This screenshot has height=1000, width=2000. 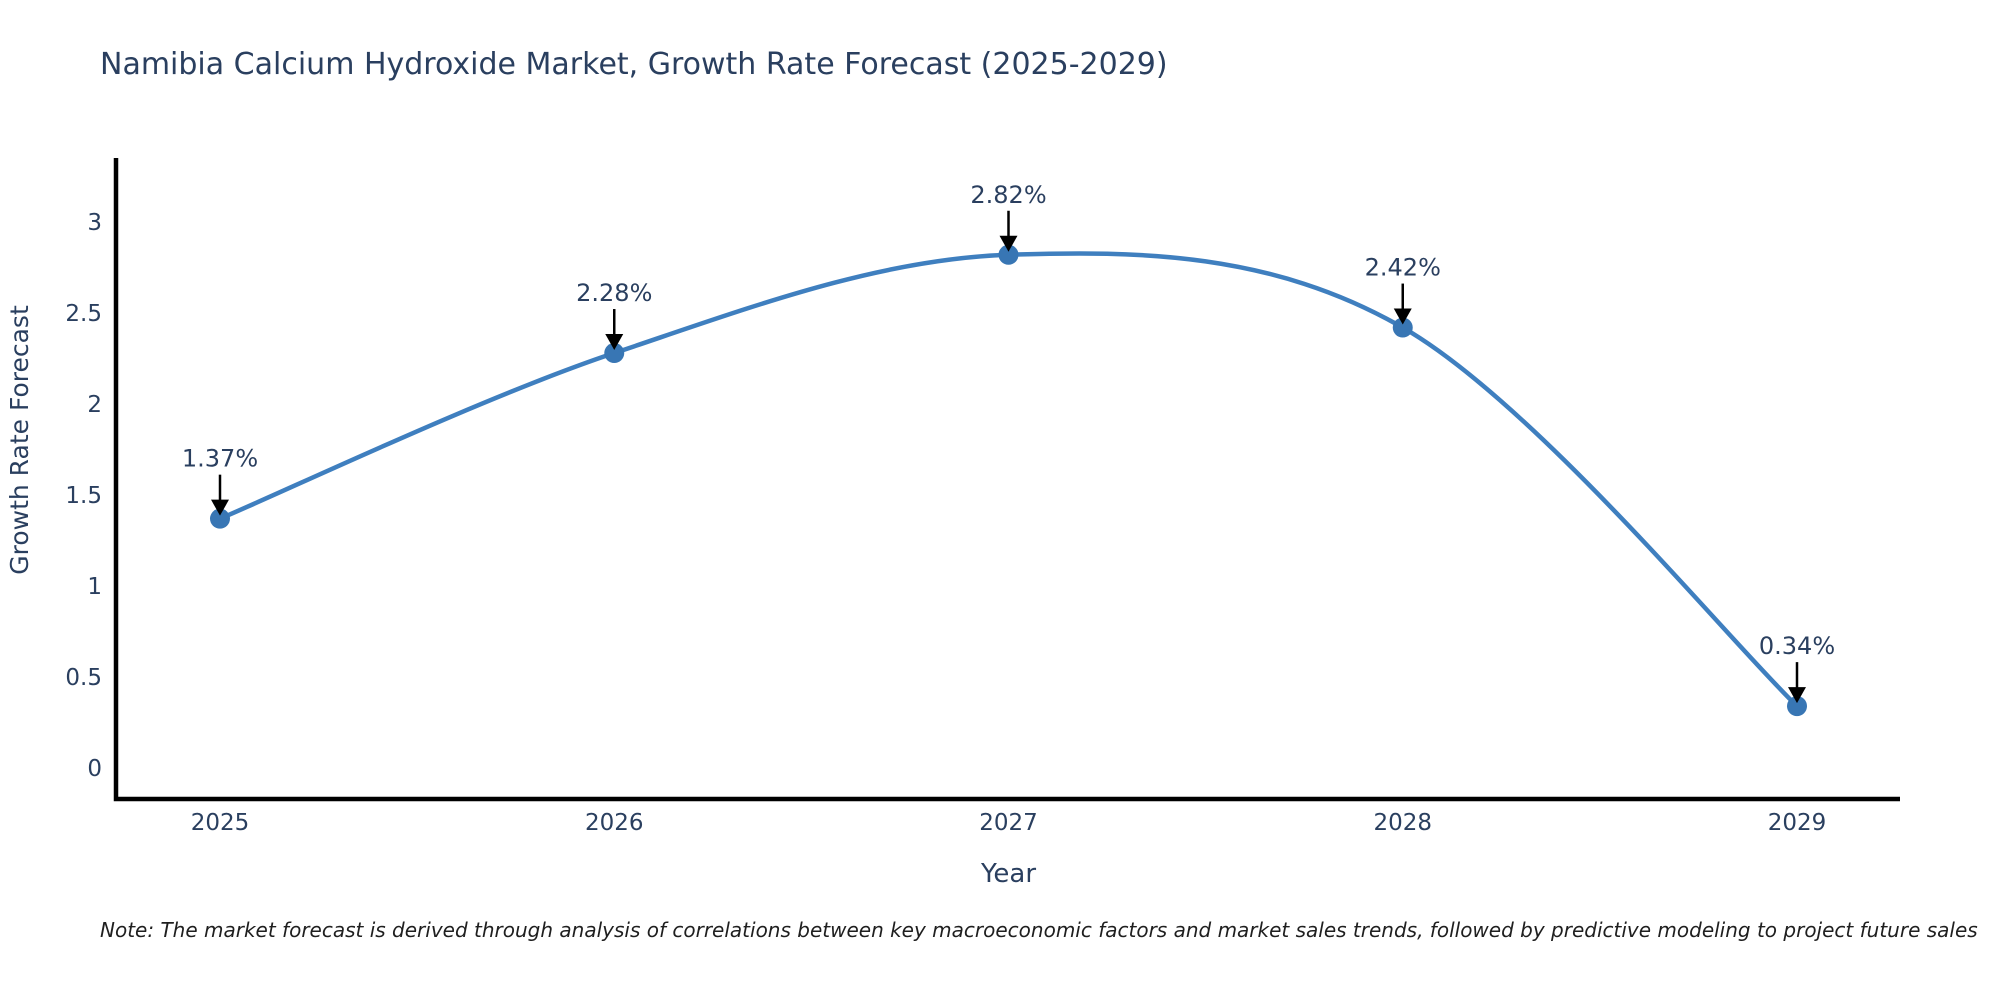 What do you see at coordinates (614, 823) in the screenshot?
I see `x-tick-label: 2026` at bounding box center [614, 823].